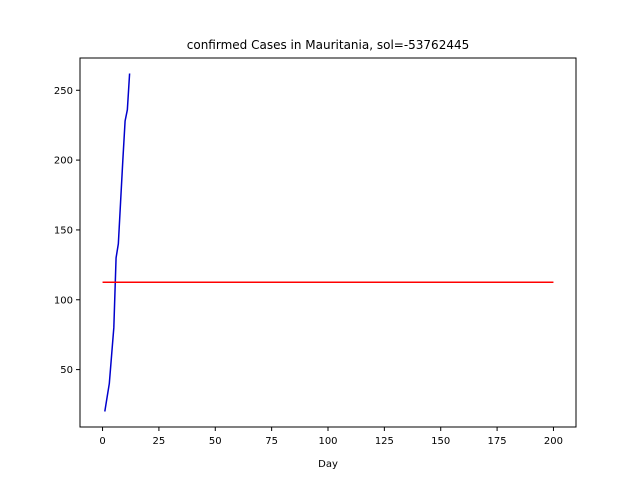 The width and height of the screenshot is (640, 480). What do you see at coordinates (271, 441) in the screenshot?
I see `x-tick-label: 75` at bounding box center [271, 441].